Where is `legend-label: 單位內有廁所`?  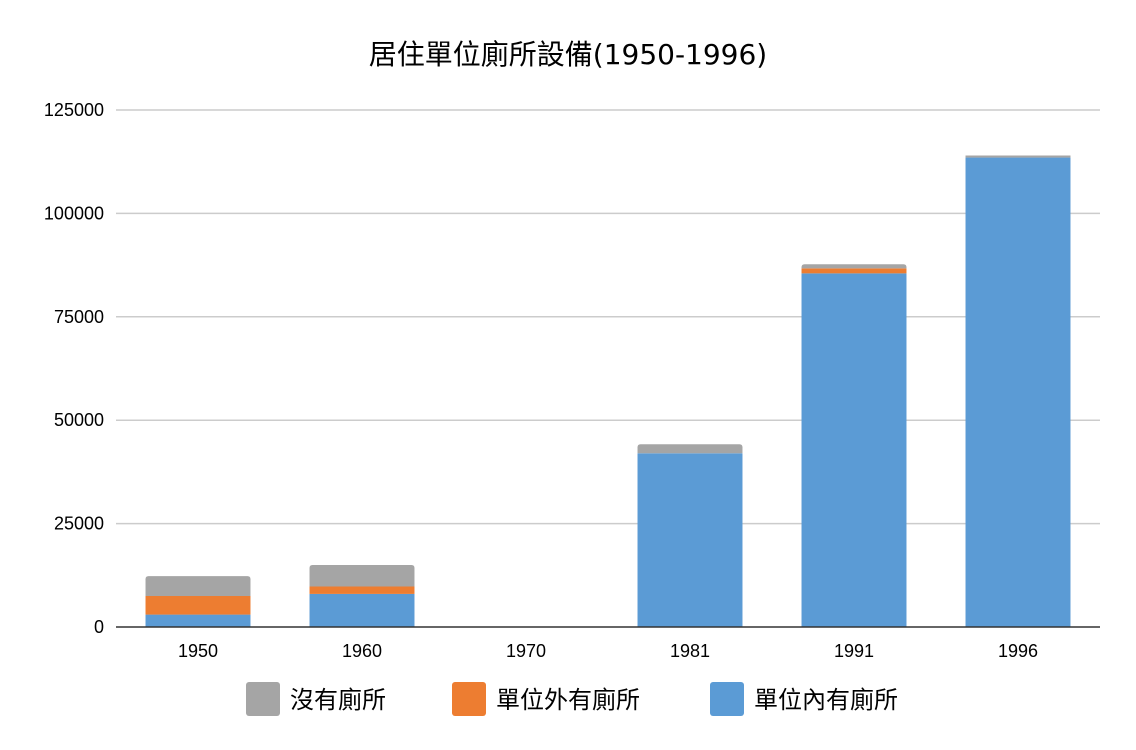
legend-label: 單位內有廁所 is located at coordinates (826, 700).